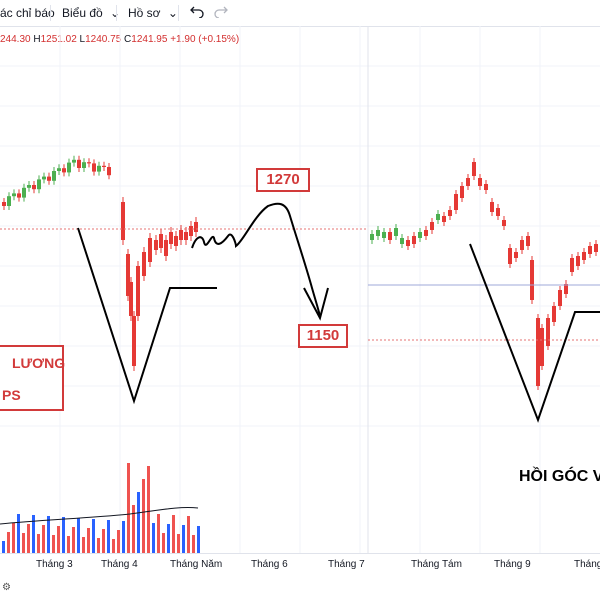 This screenshot has width=600, height=601. Describe the element at coordinates (205, 39) in the screenshot. I see `change-value: +1.90 (+0.15%)` at that location.